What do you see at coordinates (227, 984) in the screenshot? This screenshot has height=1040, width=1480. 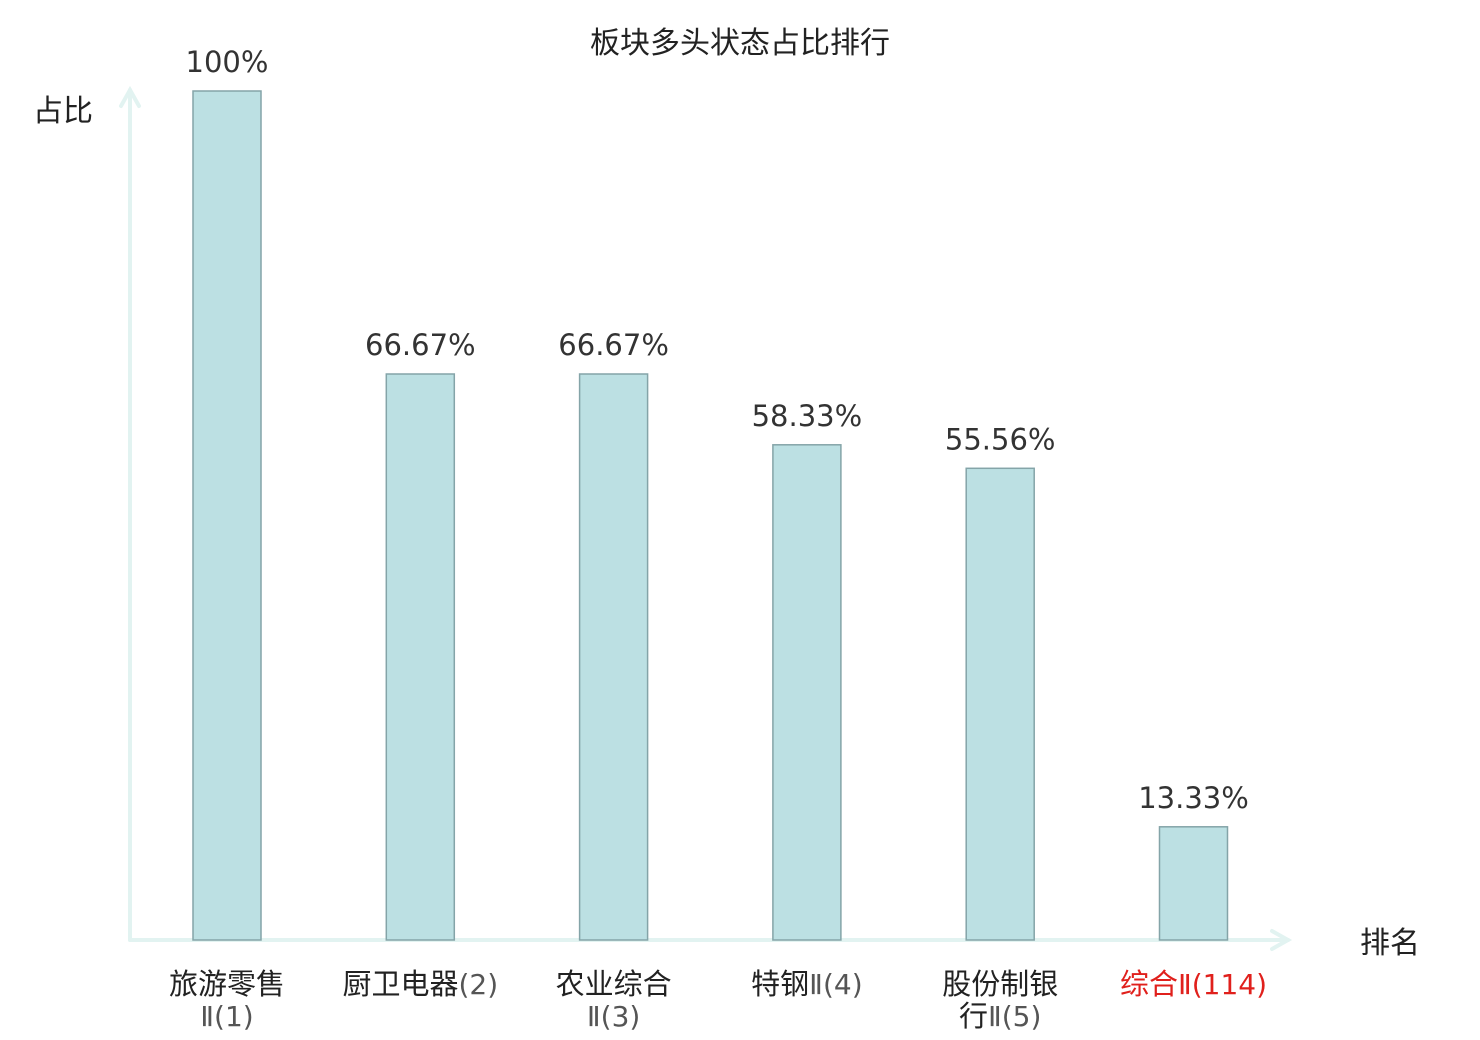 I see `category-label: 旅游零售` at bounding box center [227, 984].